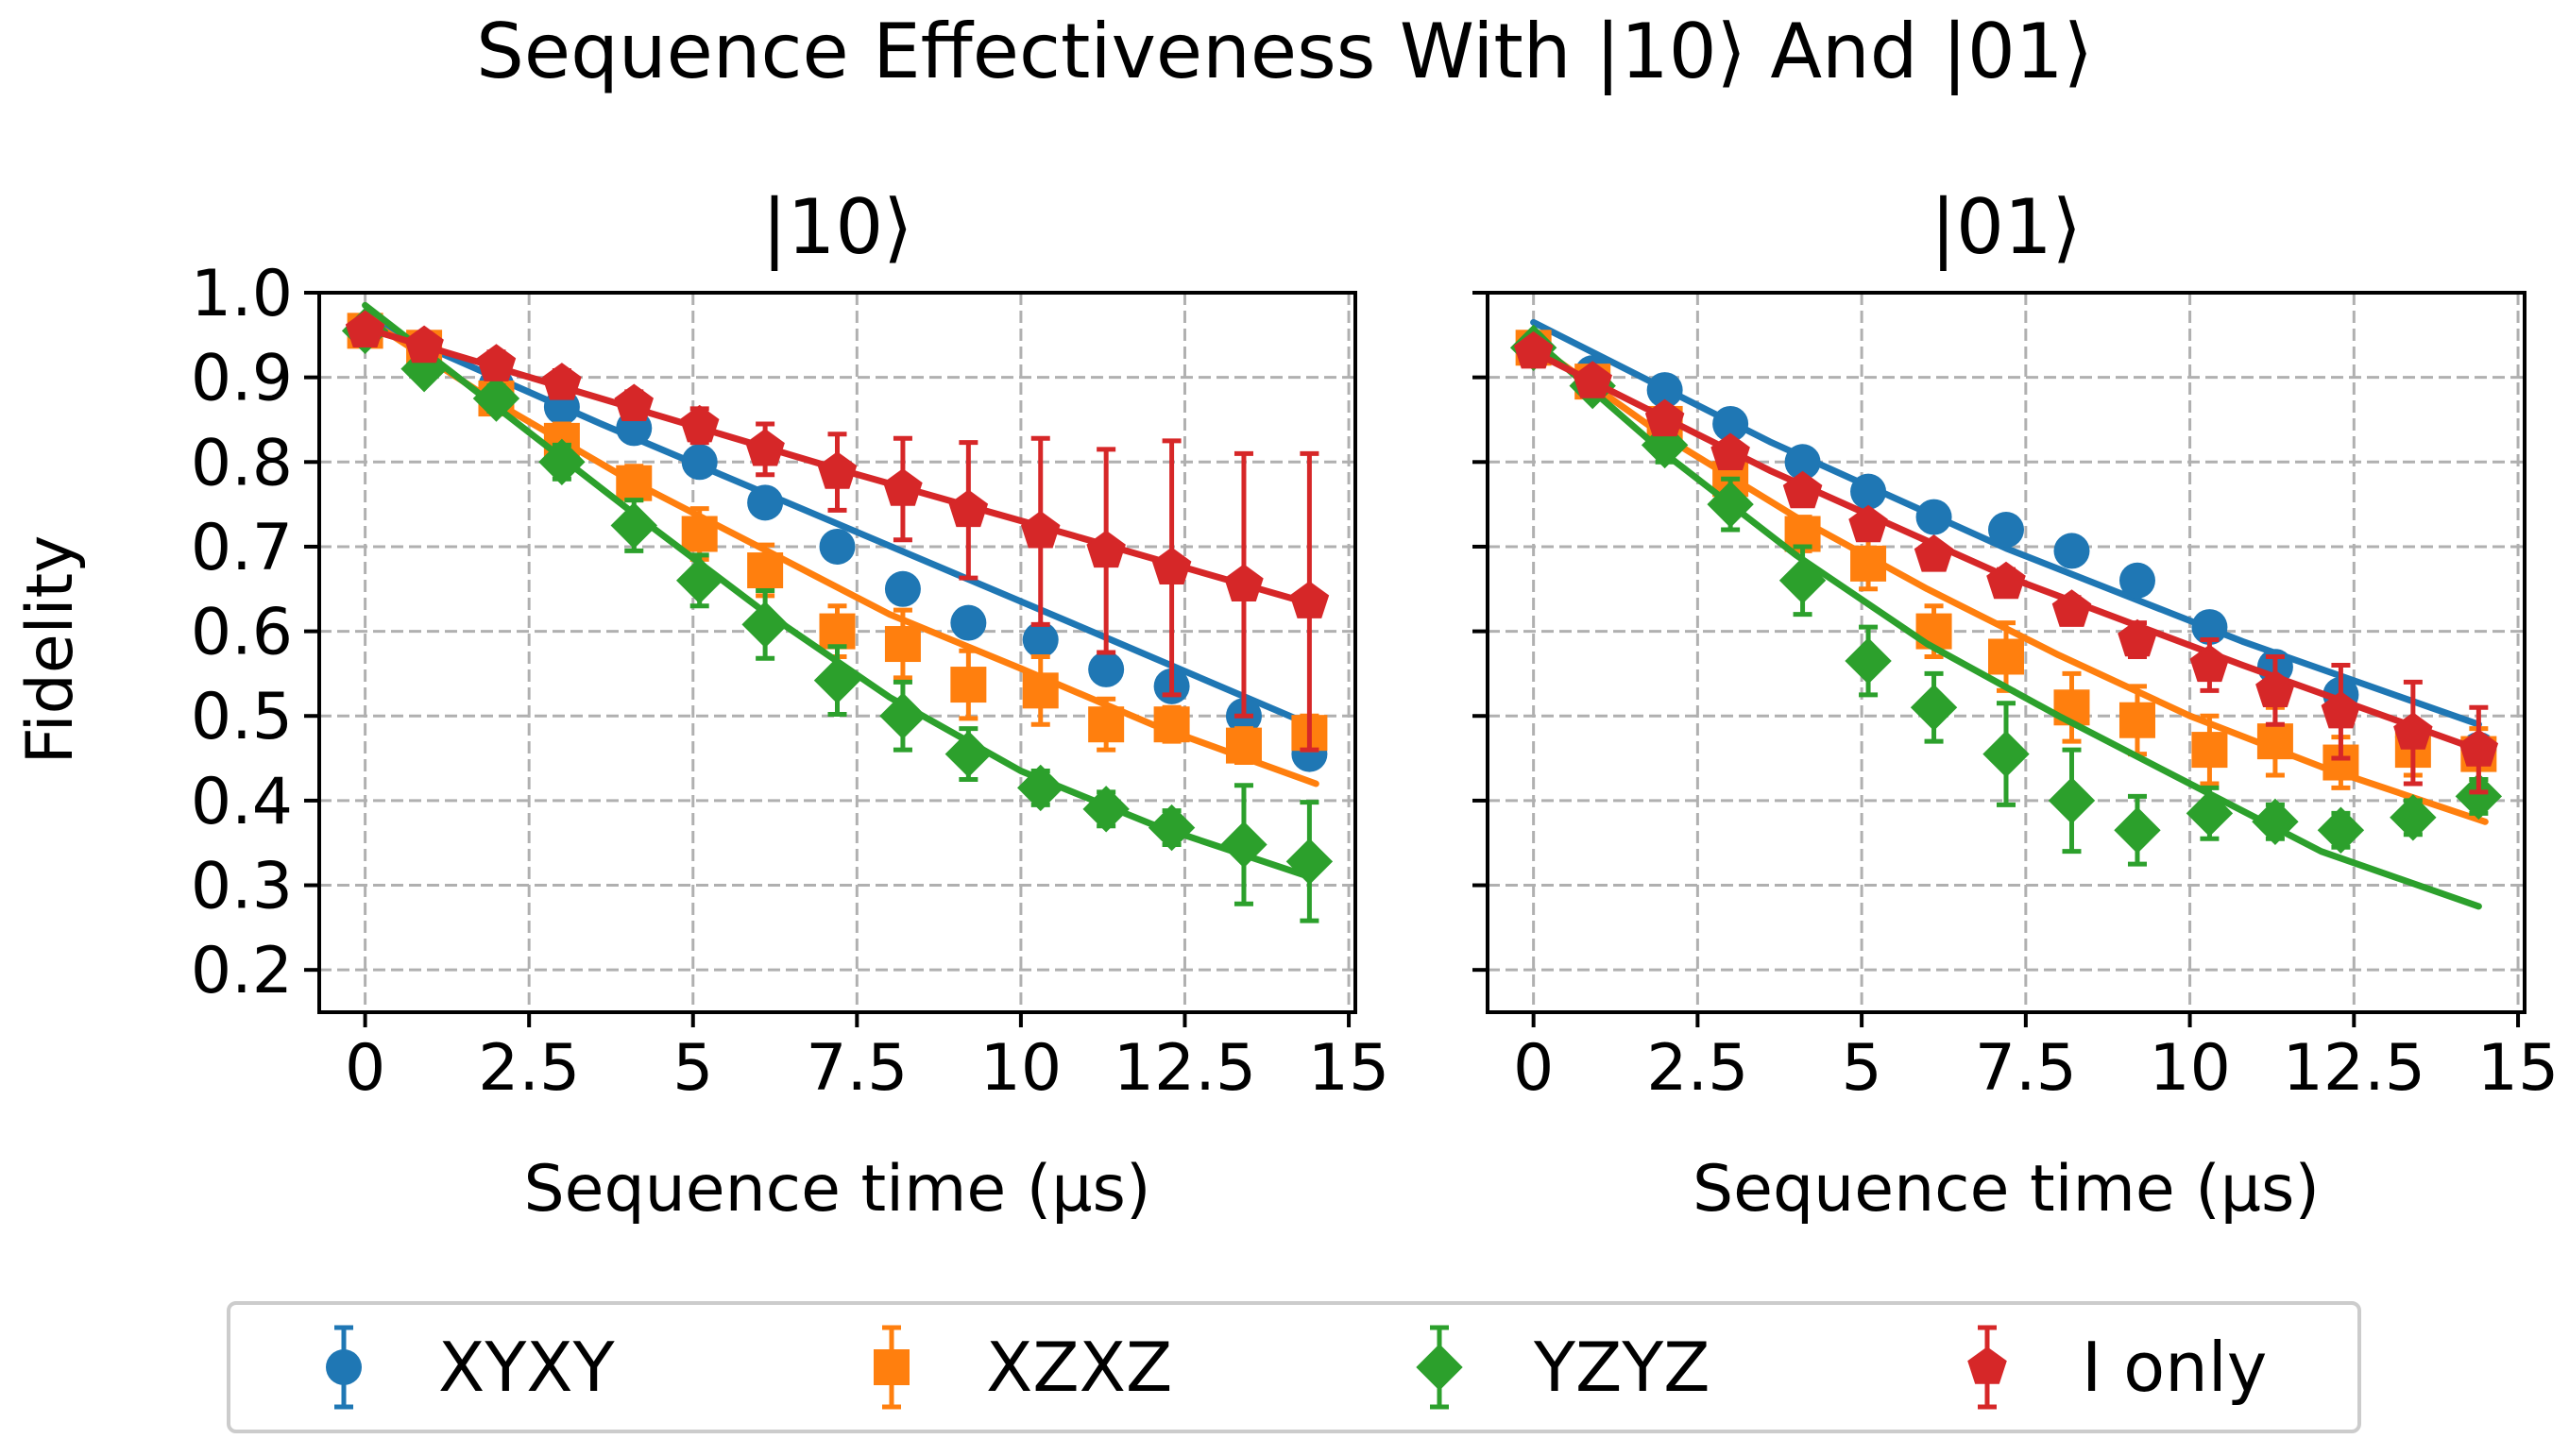 The width and height of the screenshot is (2569, 1456). What do you see at coordinates (1021, 1068) in the screenshot?
I see `x-tick-label: 10` at bounding box center [1021, 1068].